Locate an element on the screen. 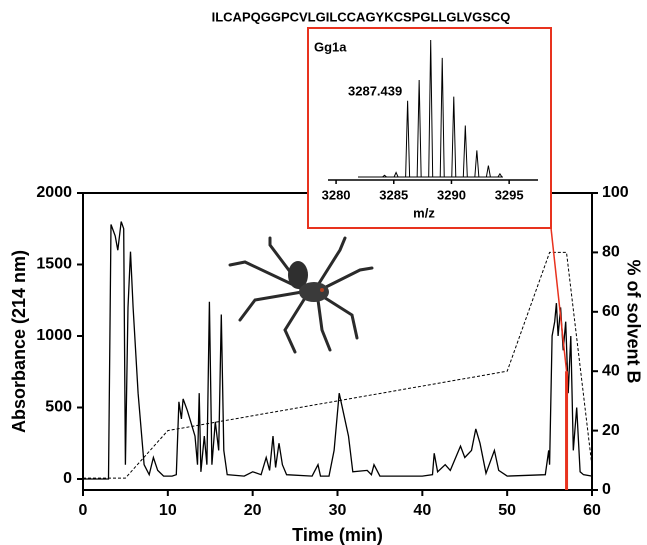 This screenshot has width=647, height=545. y-axis-title: Absorbance (214 nm) is located at coordinates (19, 341).